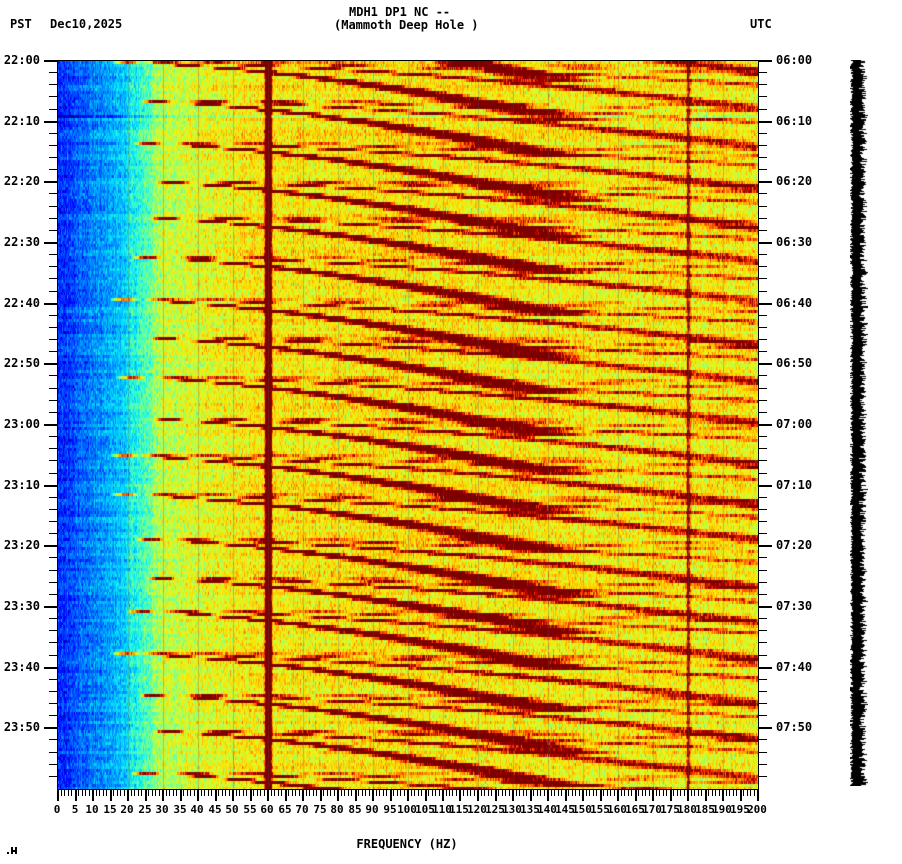  Describe the element at coordinates (110, 809) in the screenshot. I see `x-axis-label: 15` at that location.